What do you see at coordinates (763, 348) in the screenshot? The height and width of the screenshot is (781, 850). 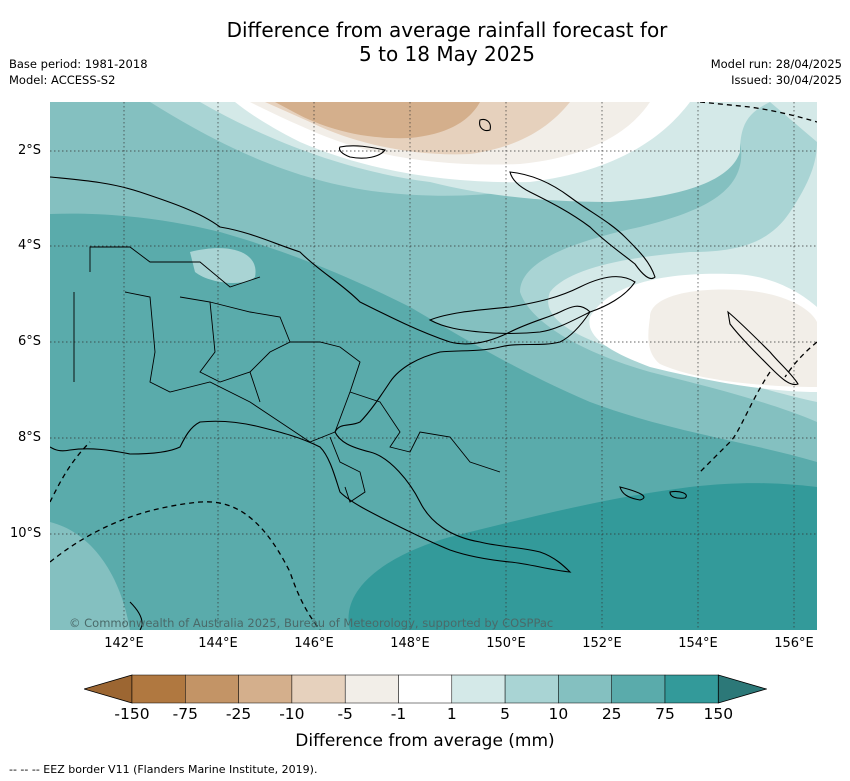 I see `bougainville-coast` at bounding box center [763, 348].